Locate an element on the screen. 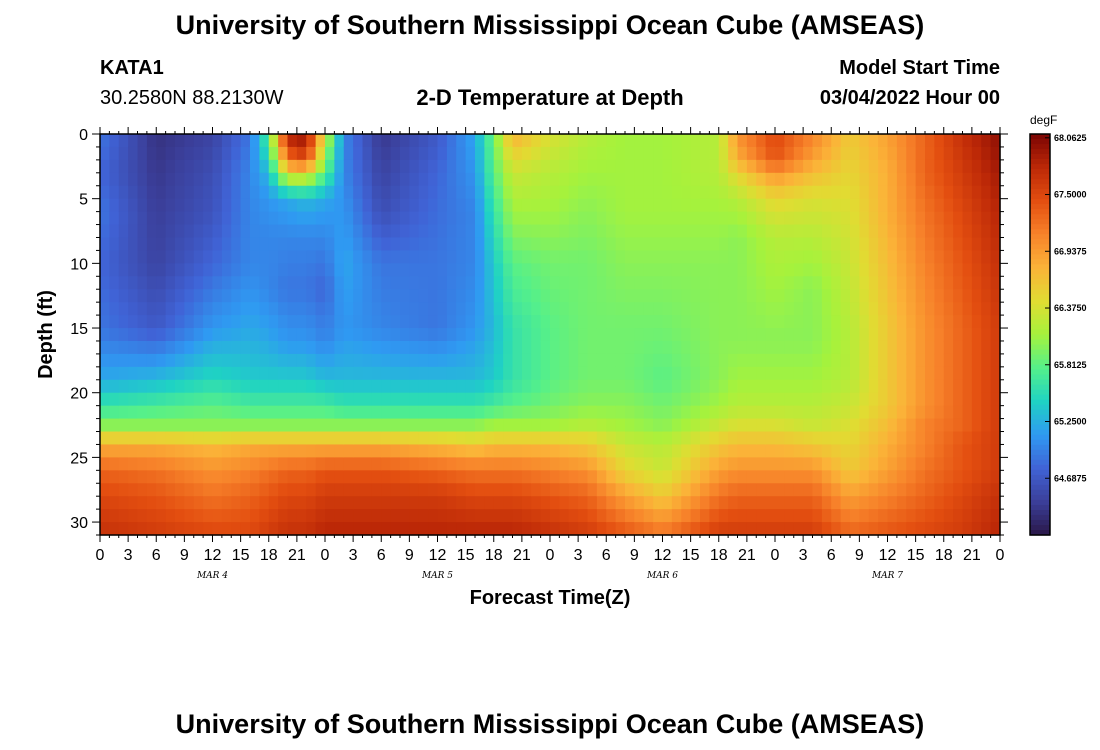 Image resolution: width=1100 pixels, height=750 pixels. x-tick-label: 12 is located at coordinates (888, 555).